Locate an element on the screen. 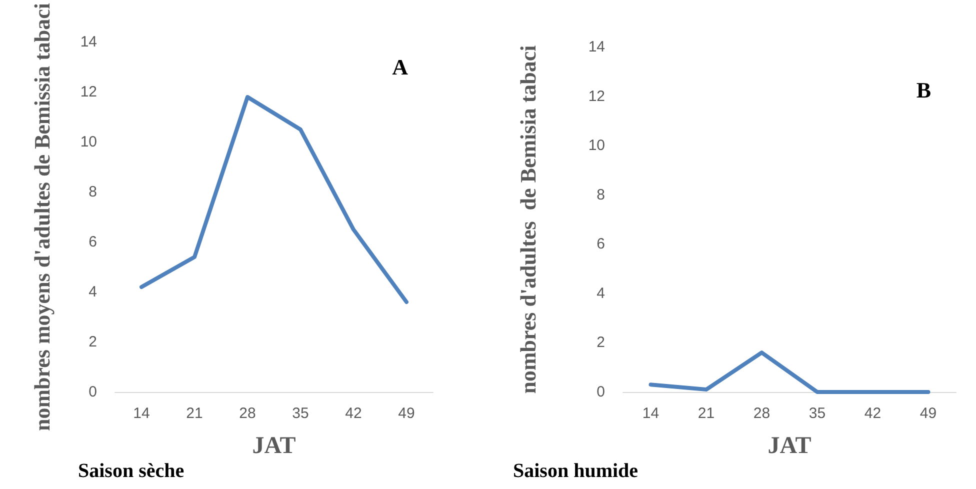  annotation: B is located at coordinates (924, 90).